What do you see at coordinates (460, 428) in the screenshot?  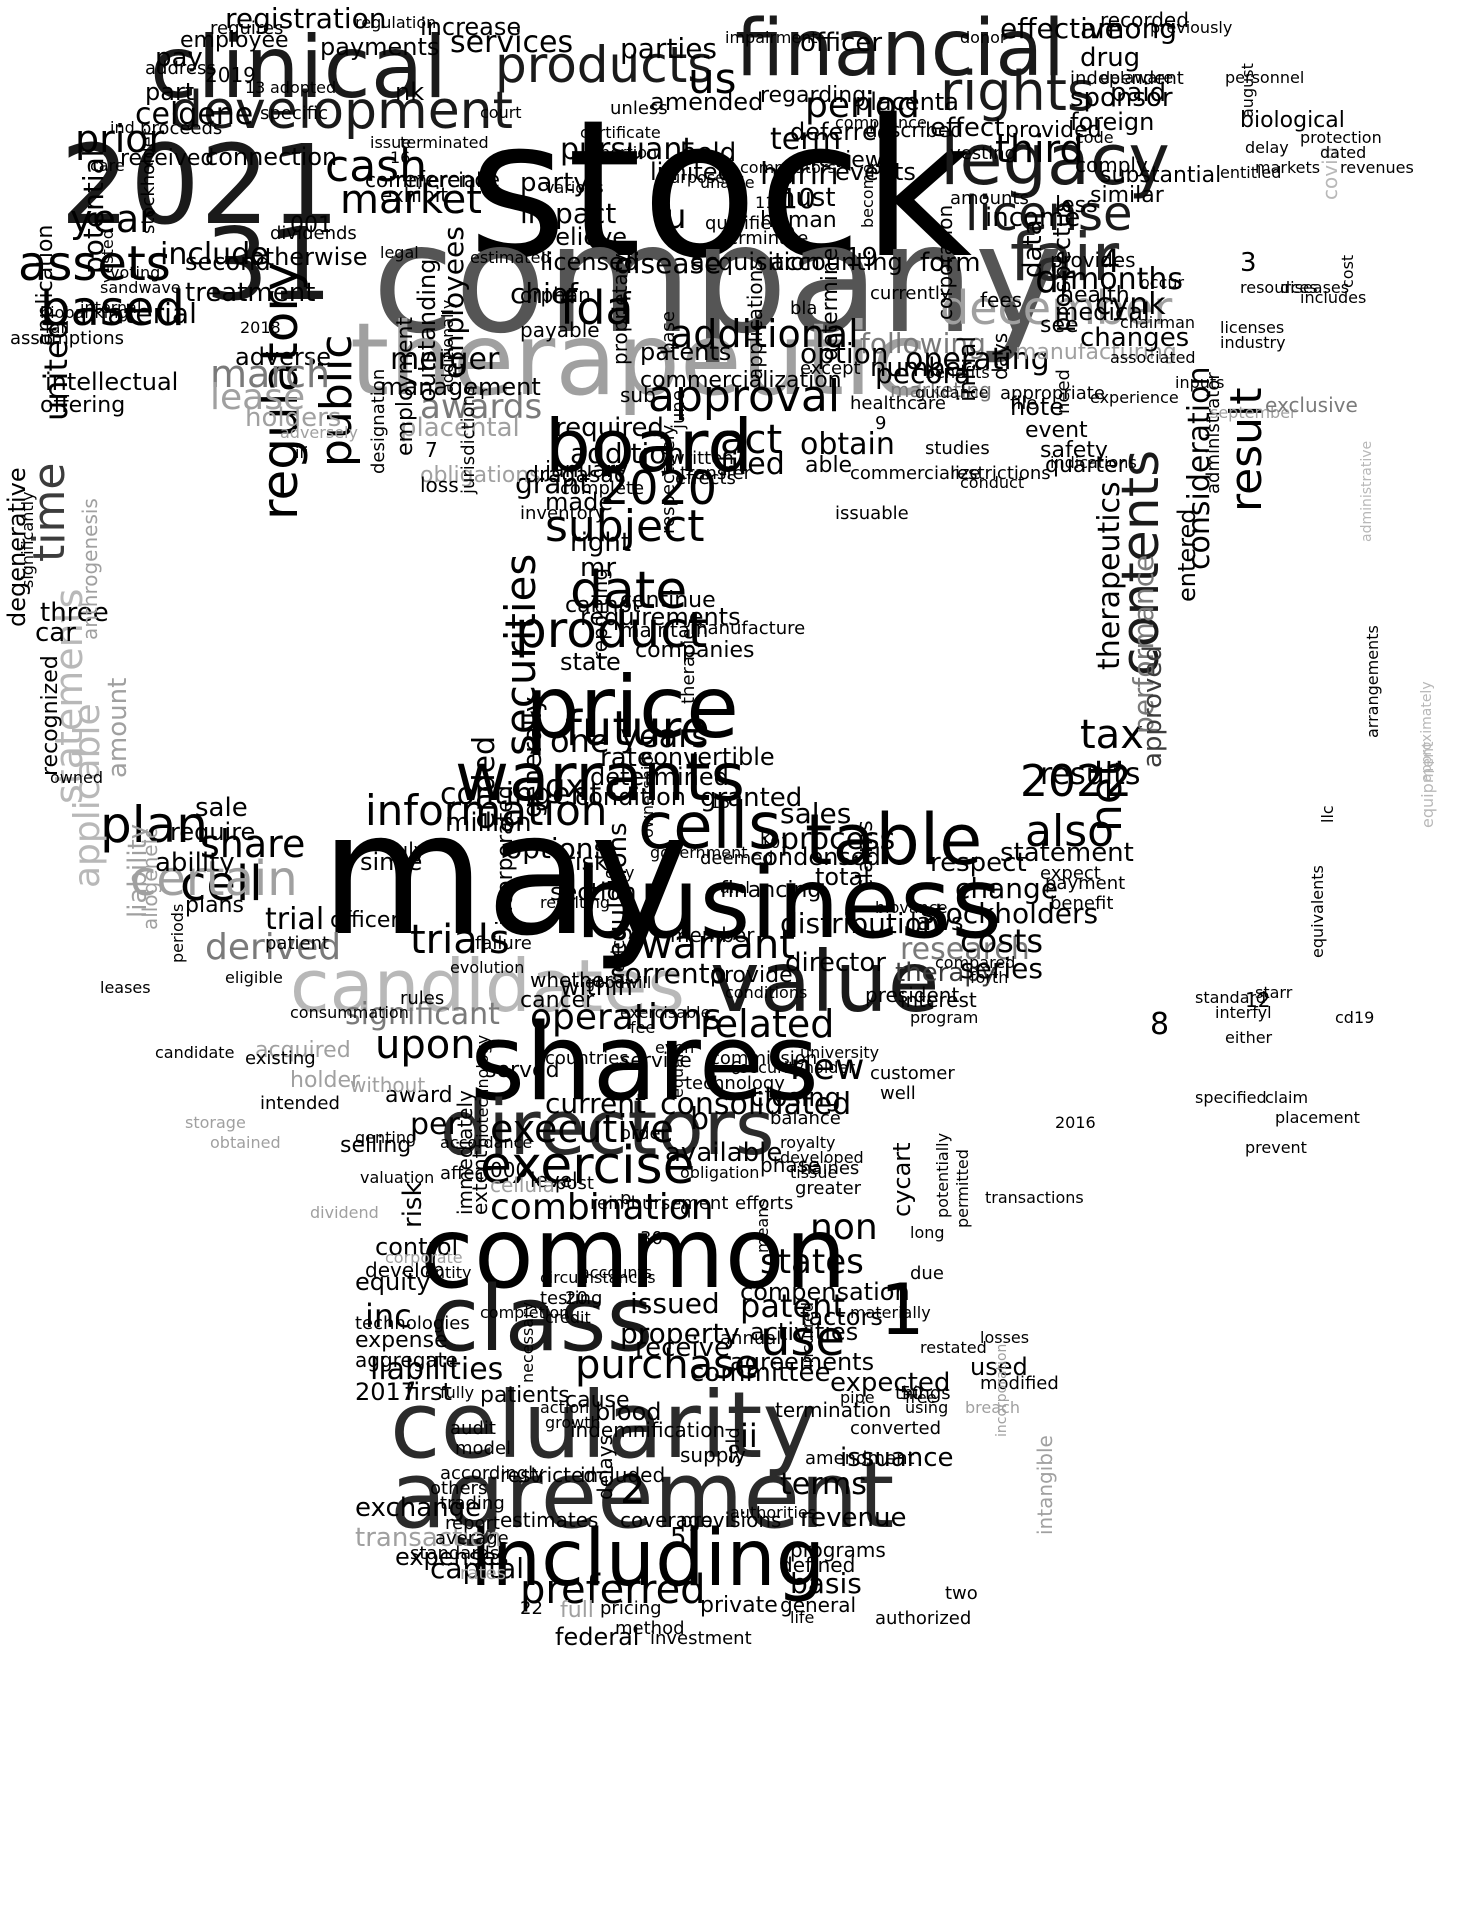 I see `word-placental: placental` at bounding box center [460, 428].